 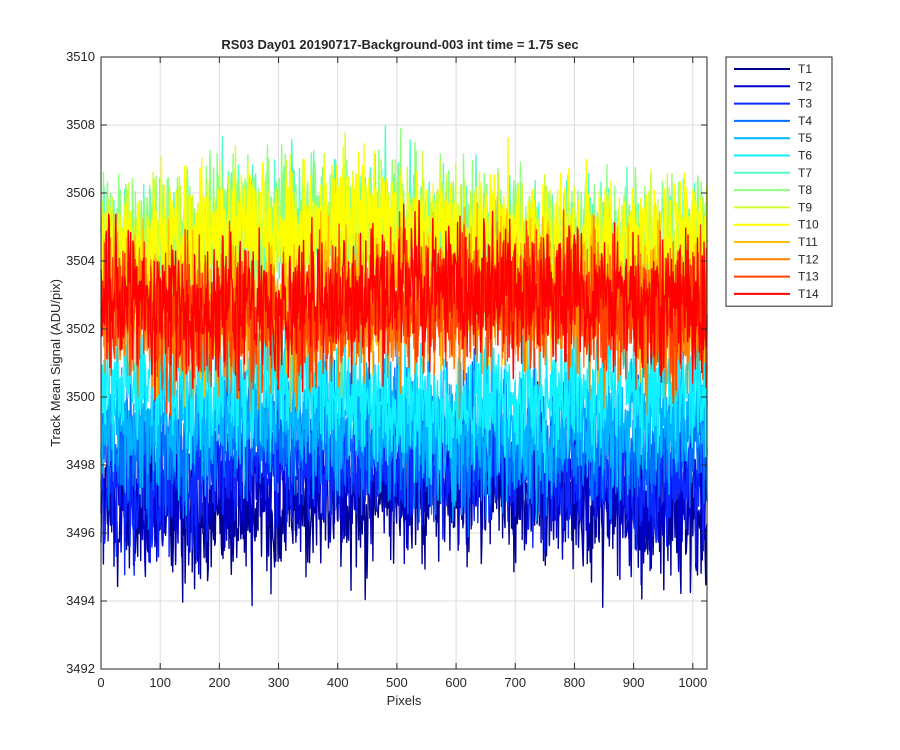 I want to click on y-tick-label: 3510, so click(x=80, y=56).